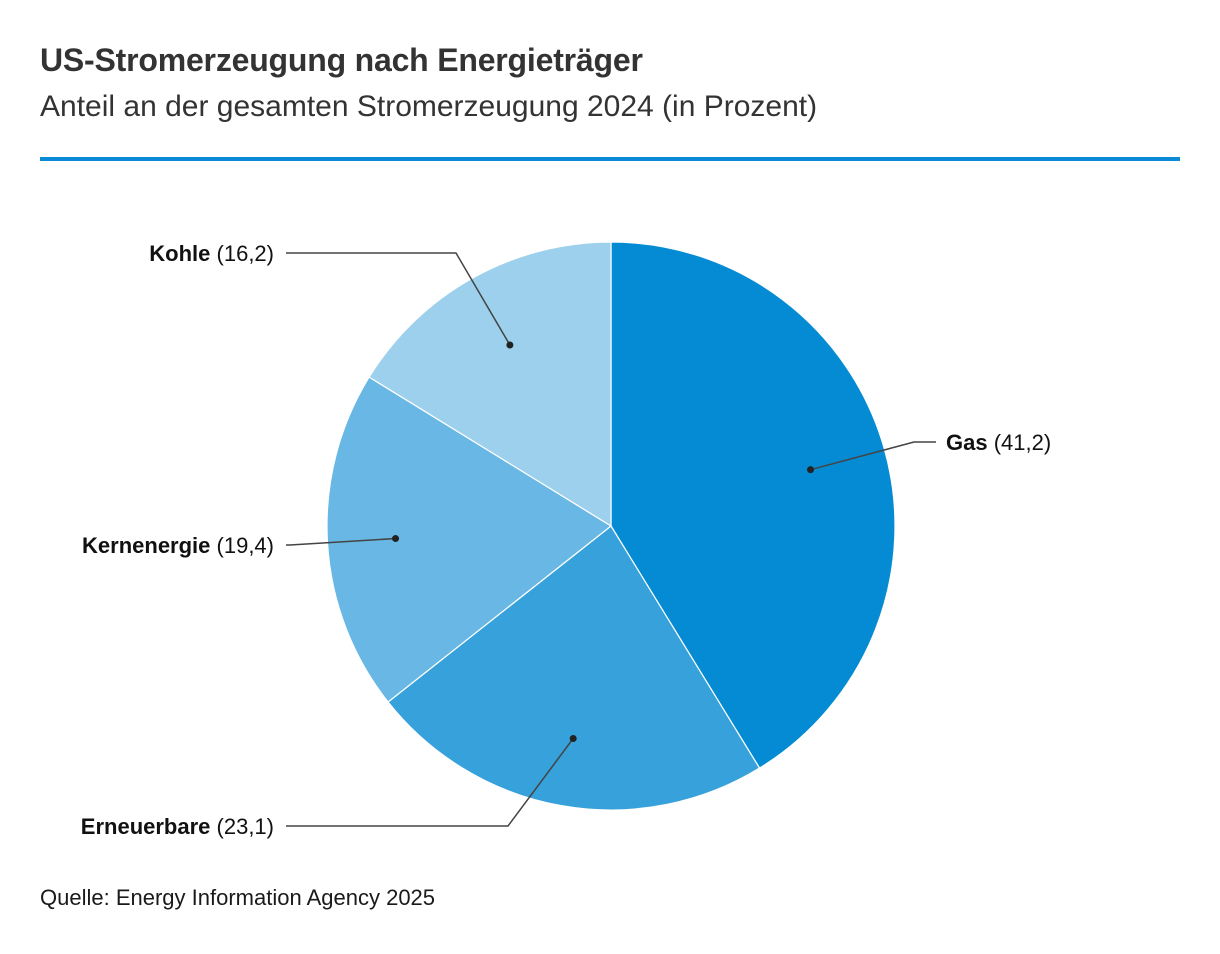 This screenshot has height=954, width=1220. What do you see at coordinates (242, 253) in the screenshot?
I see `slice-label-value: (16,2)` at bounding box center [242, 253].